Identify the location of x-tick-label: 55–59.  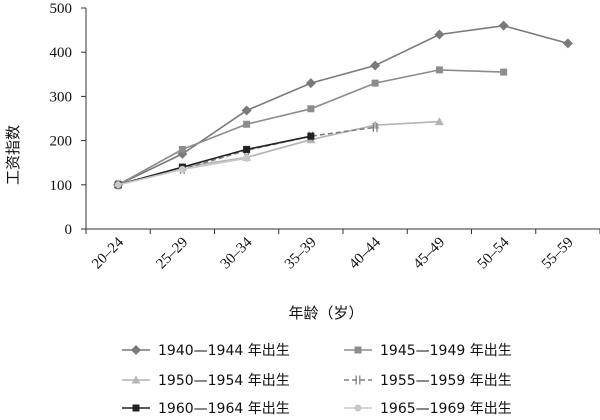
(558, 254).